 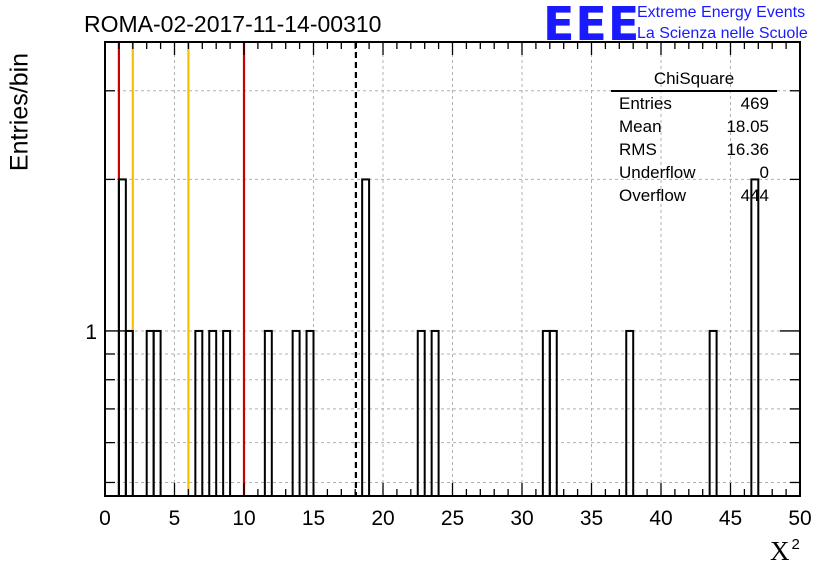 I want to click on stats-label: Underflow, so click(x=657, y=172).